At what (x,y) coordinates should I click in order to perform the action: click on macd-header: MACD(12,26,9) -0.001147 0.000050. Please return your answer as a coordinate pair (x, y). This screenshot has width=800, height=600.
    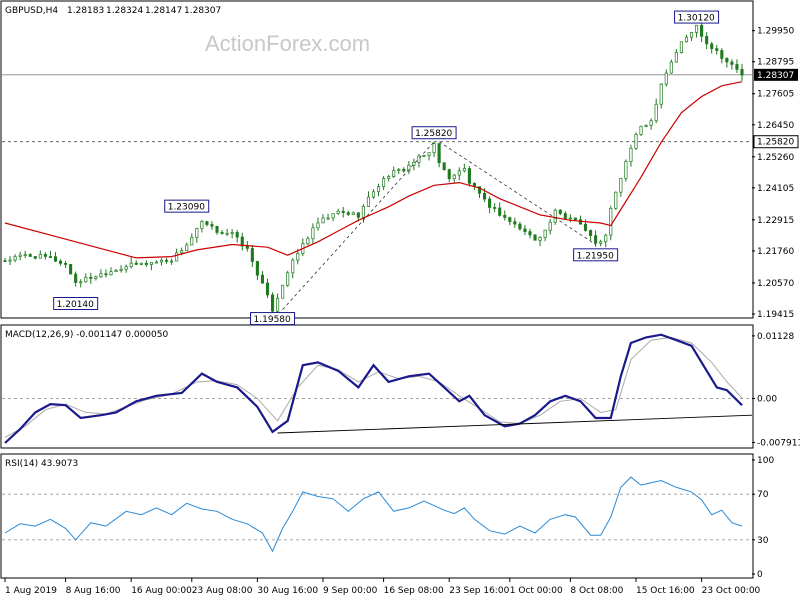
    Looking at the image, I should click on (86, 335).